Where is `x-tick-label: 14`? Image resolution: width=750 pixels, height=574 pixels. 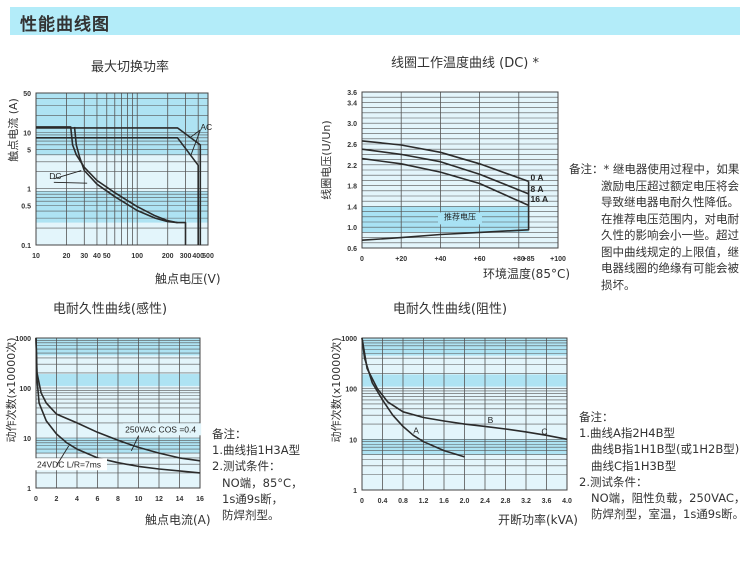
x-tick-label: 14 is located at coordinates (180, 499).